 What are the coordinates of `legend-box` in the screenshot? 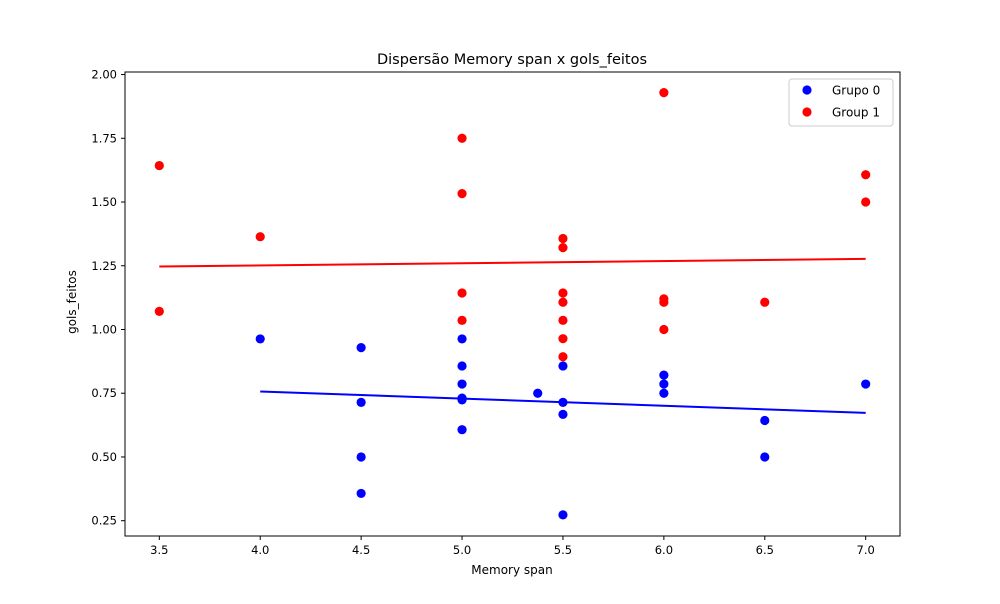 It's located at (841, 102).